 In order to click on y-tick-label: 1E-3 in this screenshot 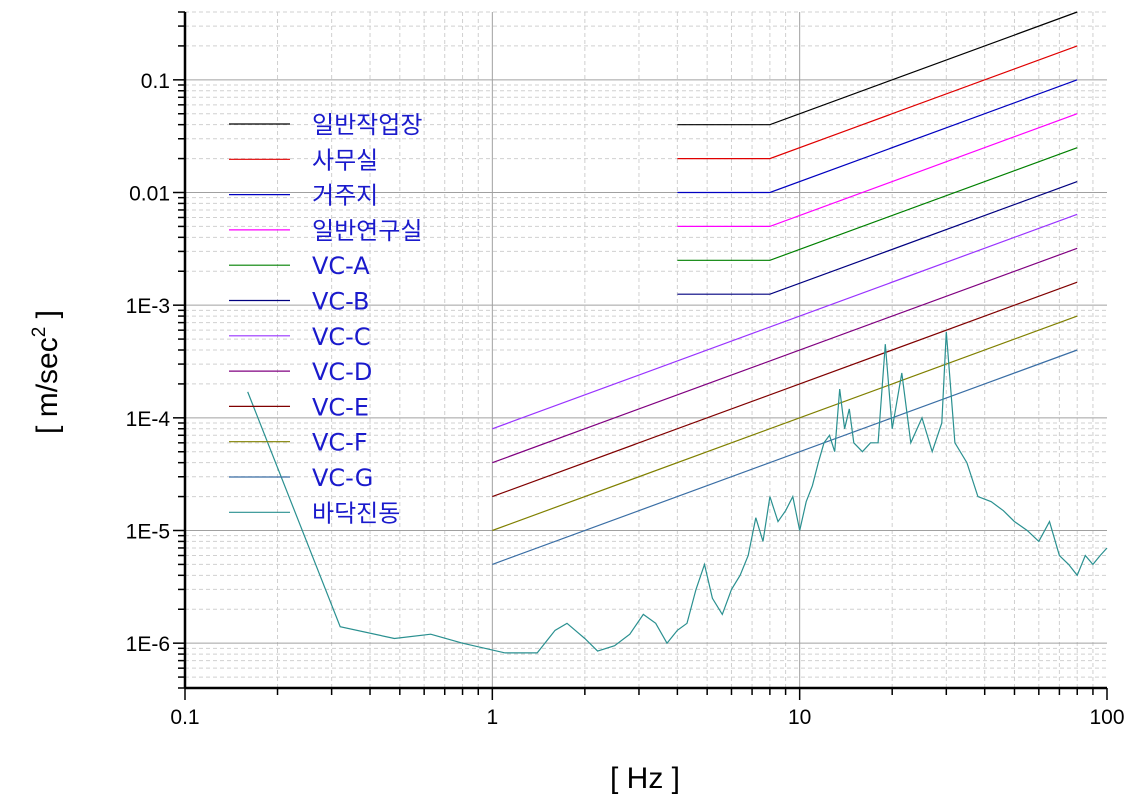, I will do `click(148, 306)`.